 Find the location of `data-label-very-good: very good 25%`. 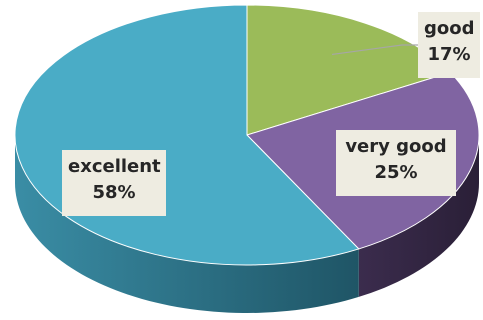

data-label-very-good: very good 25% is located at coordinates (396, 163).